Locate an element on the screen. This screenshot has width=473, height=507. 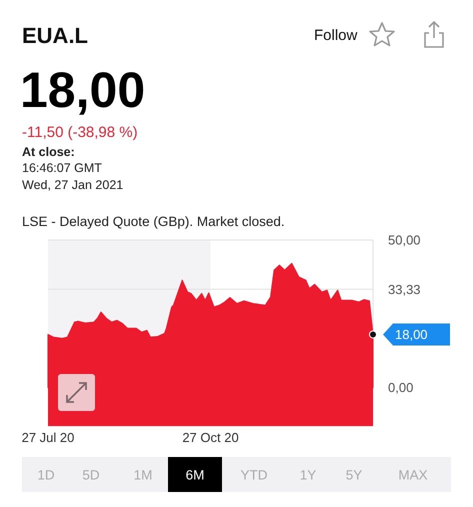
text: Wed, 27 Jan 2021 is located at coordinates (73, 185).